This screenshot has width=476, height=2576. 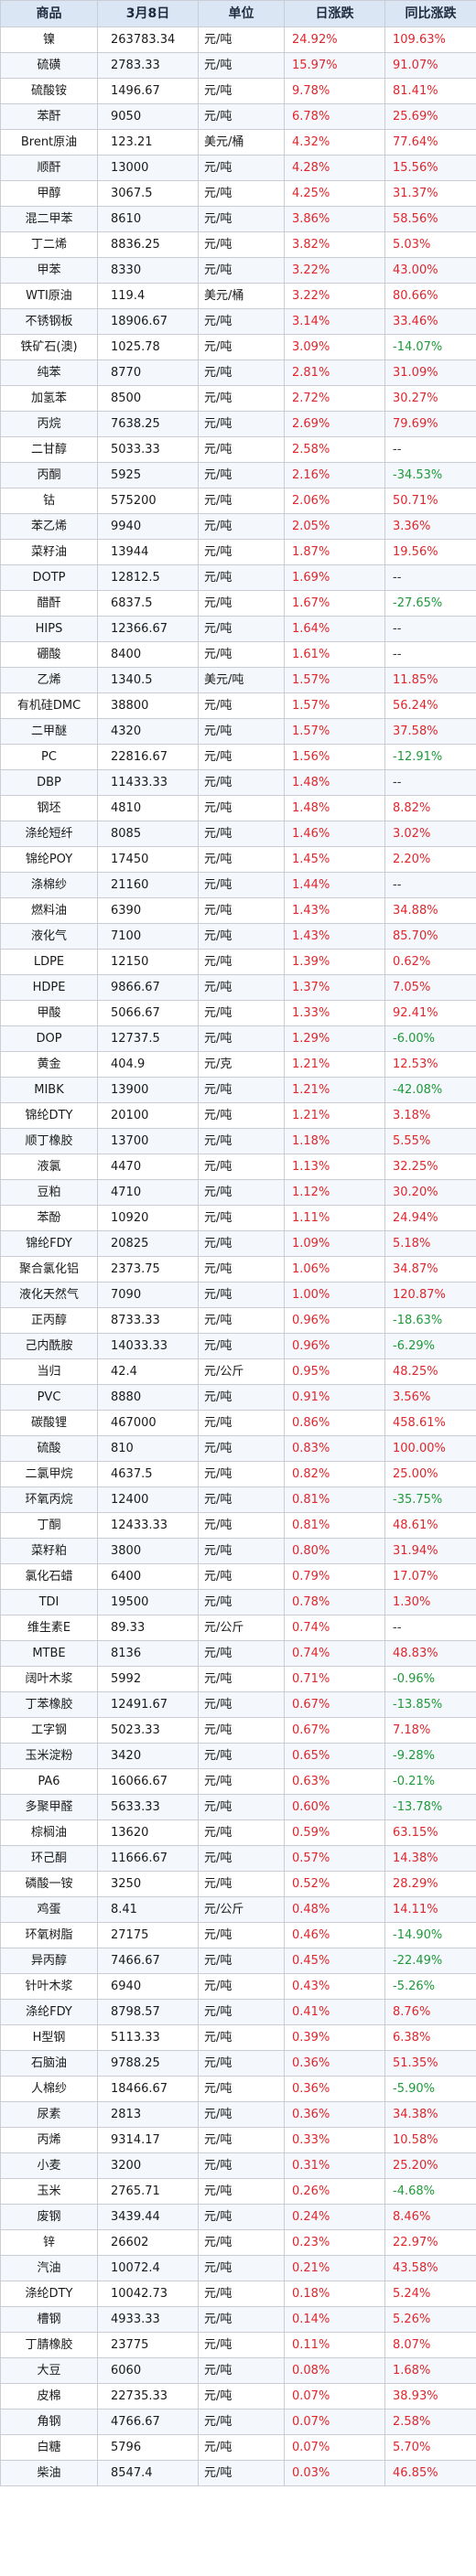 What do you see at coordinates (49, 885) in the screenshot?
I see `commodity-name-cell: 涤棉纱` at bounding box center [49, 885].